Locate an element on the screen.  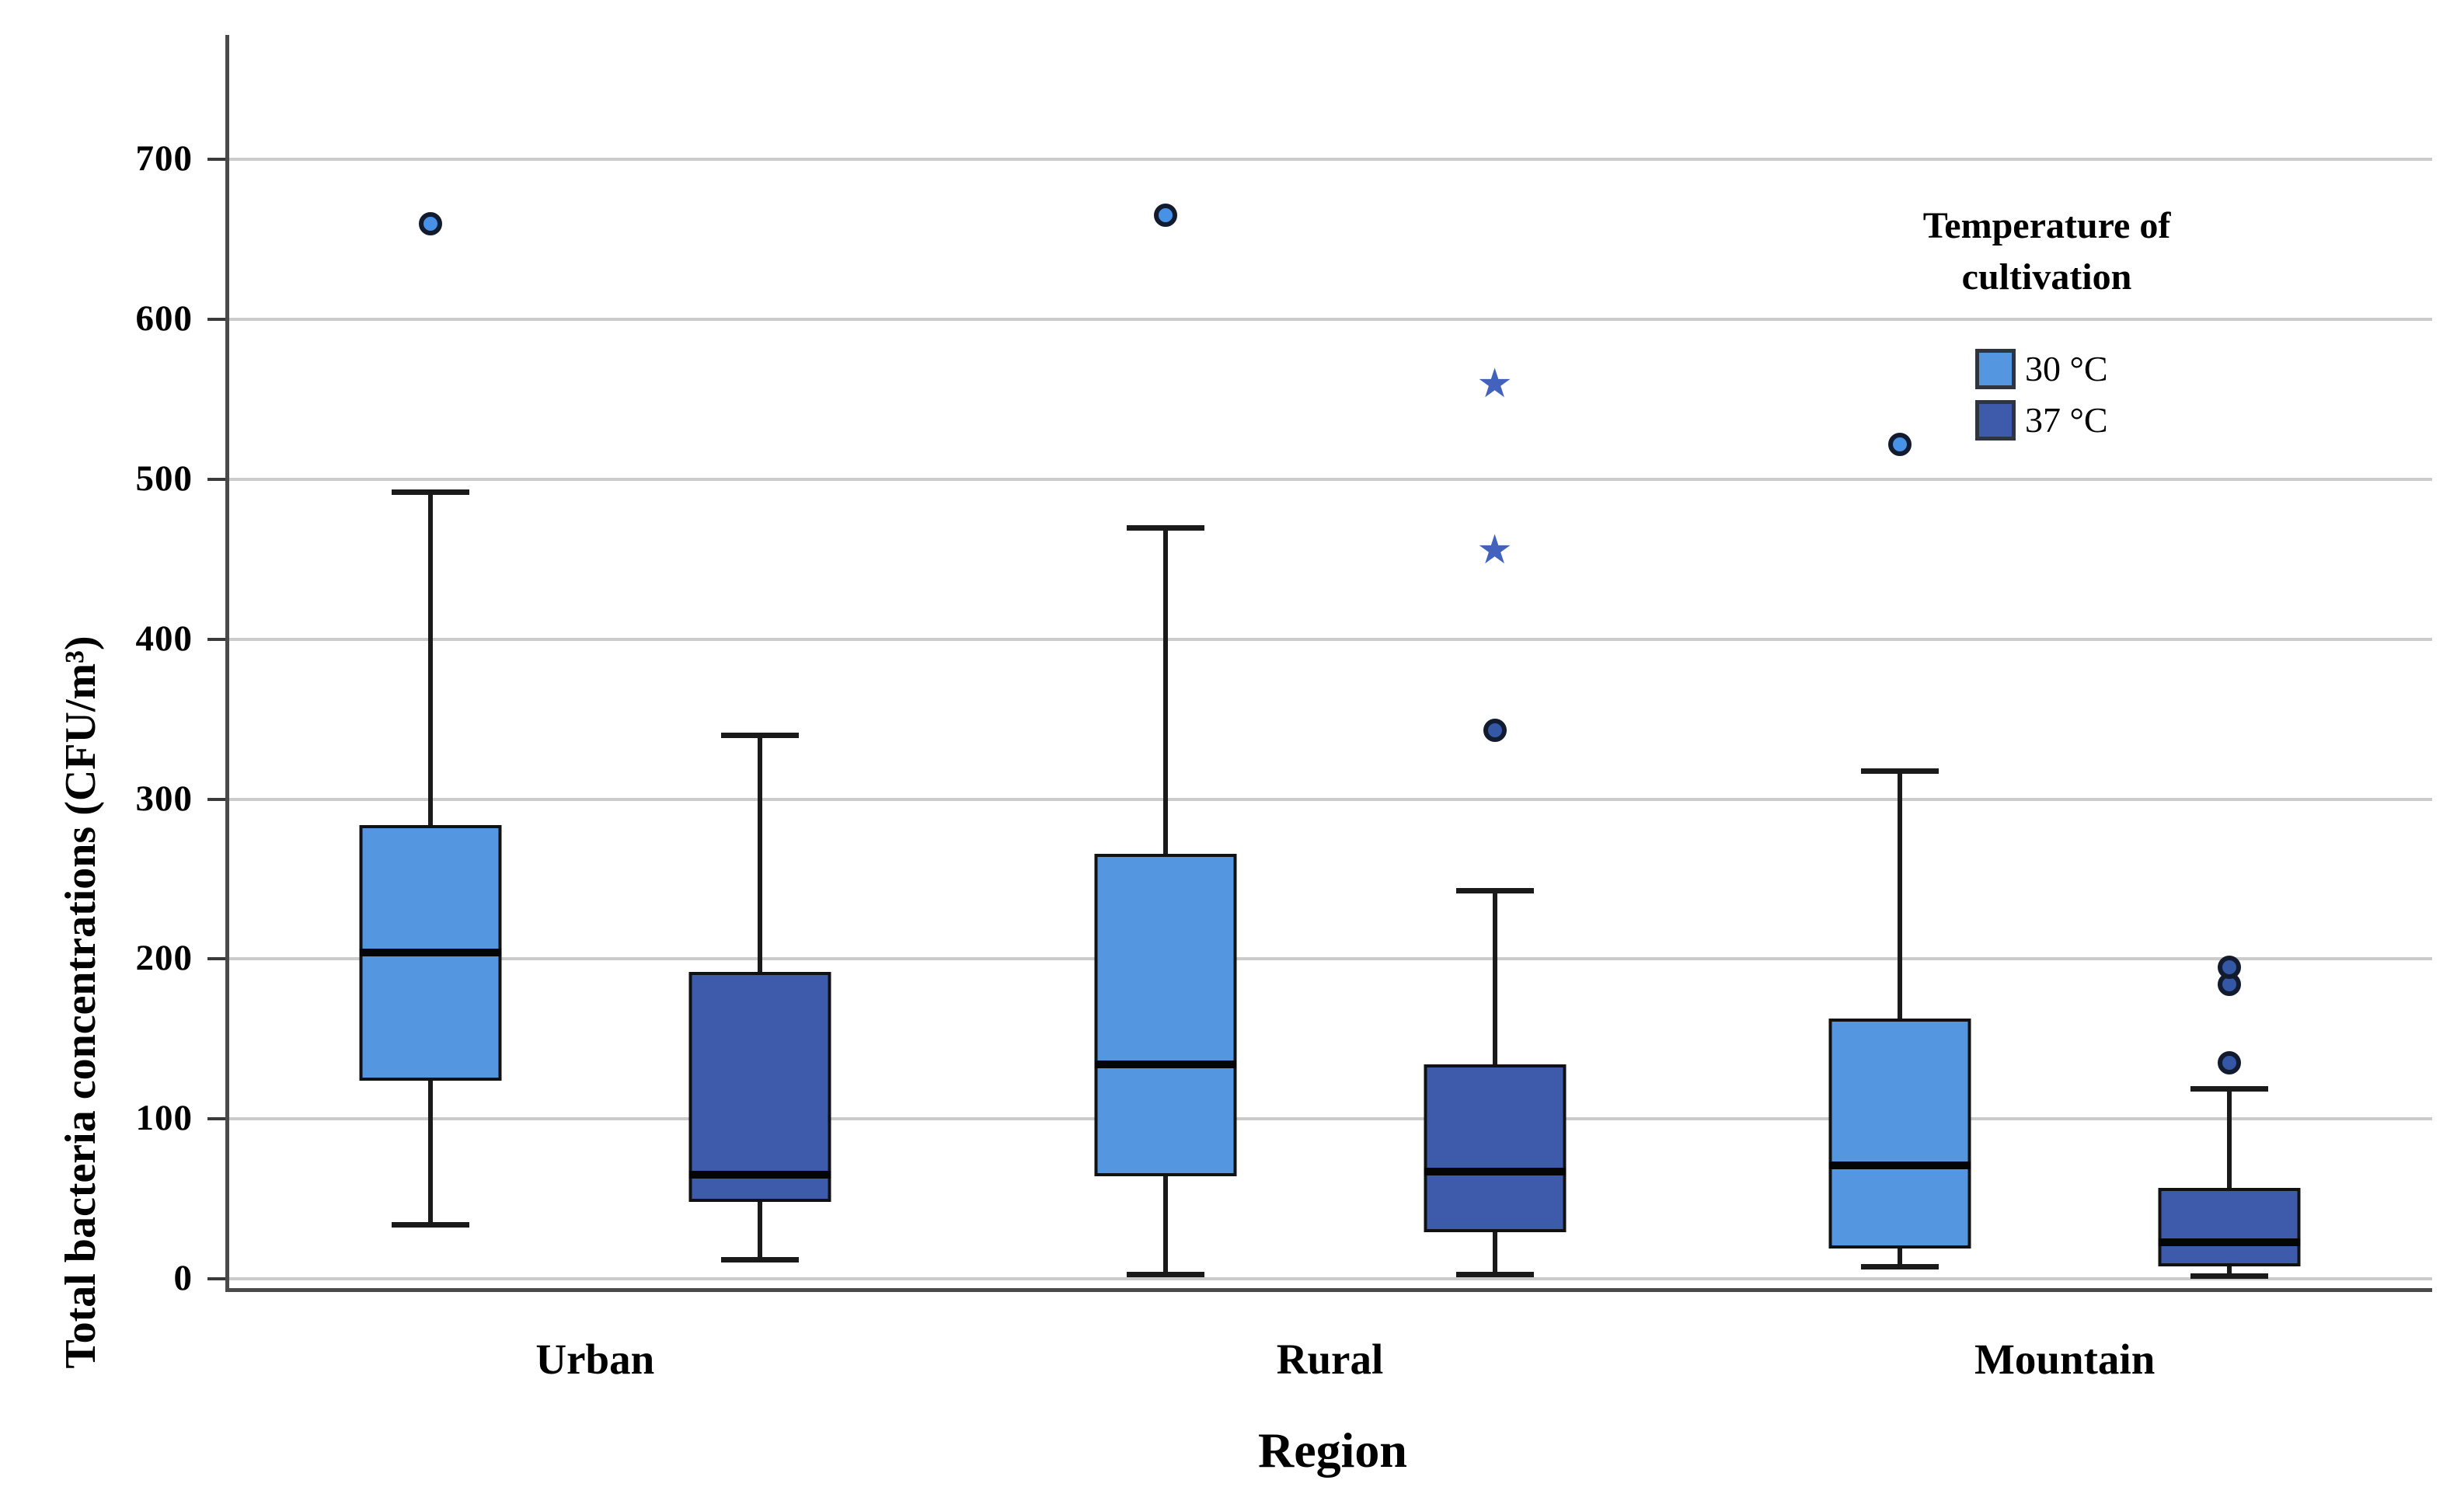
legend-title-line2: cultivation is located at coordinates (2046, 277).